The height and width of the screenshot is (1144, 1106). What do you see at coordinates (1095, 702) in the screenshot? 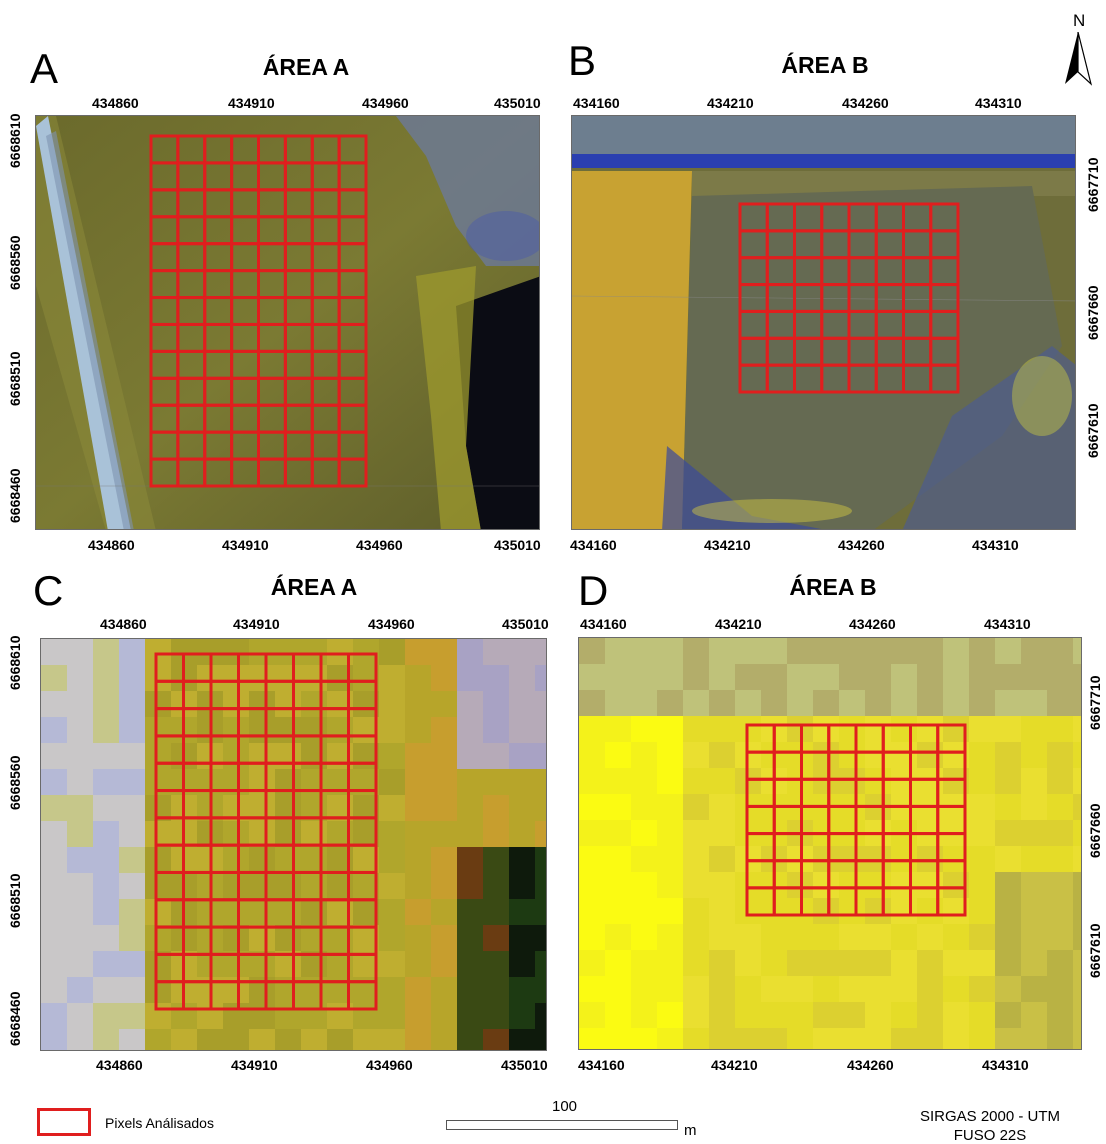
I see `panel-d-ytick: 6667710` at bounding box center [1095, 702].